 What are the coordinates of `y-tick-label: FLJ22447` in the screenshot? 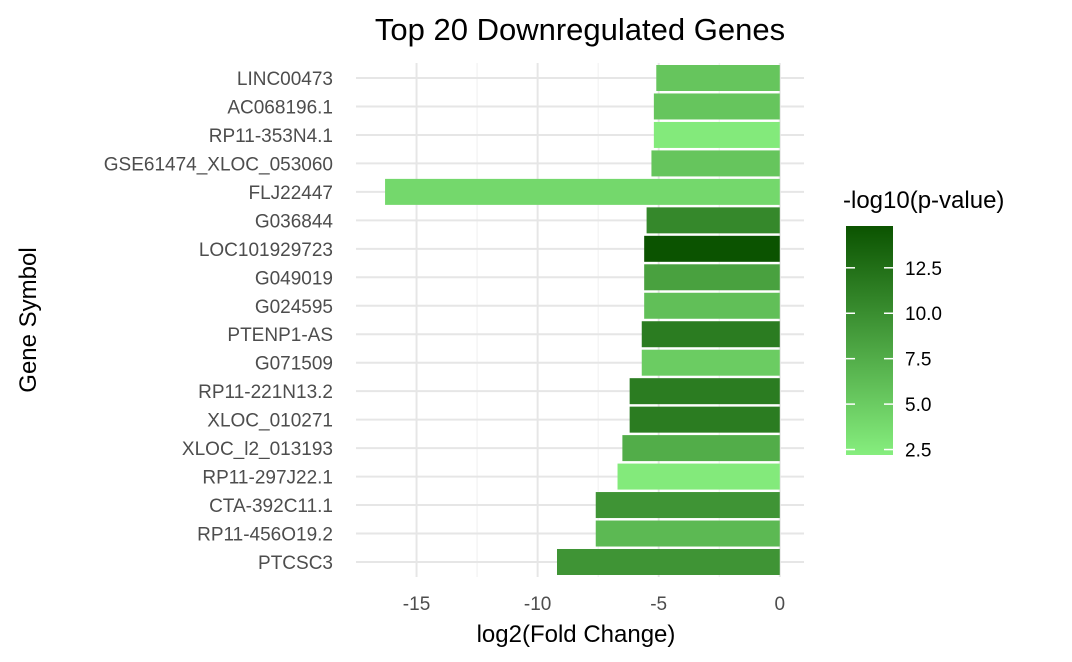 It's located at (290, 193).